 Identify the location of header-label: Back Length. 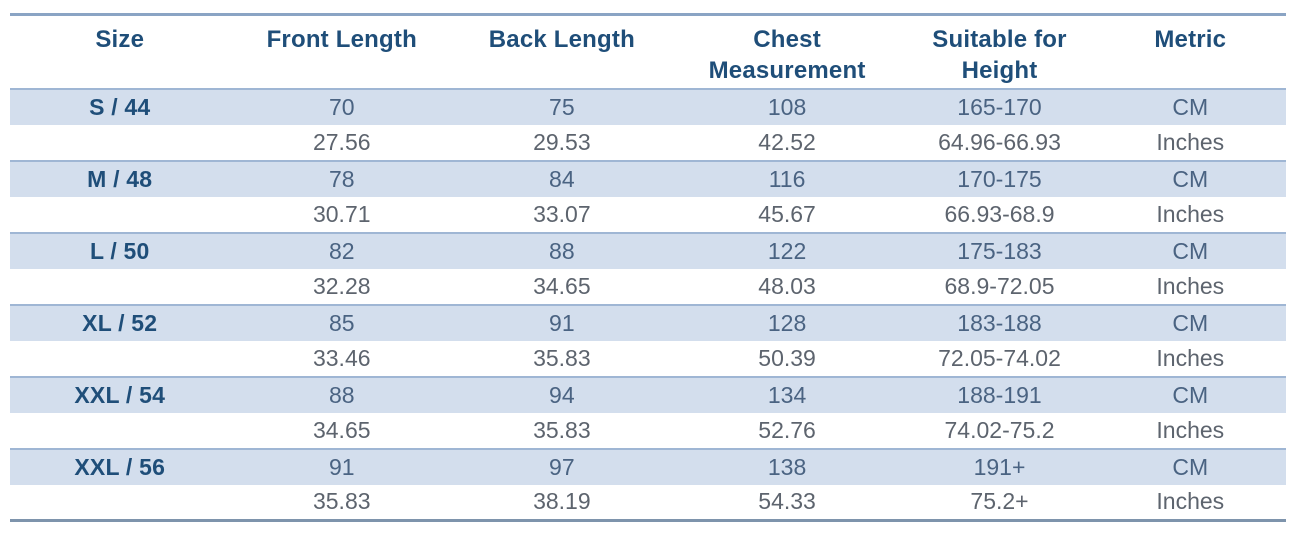
(561, 39).